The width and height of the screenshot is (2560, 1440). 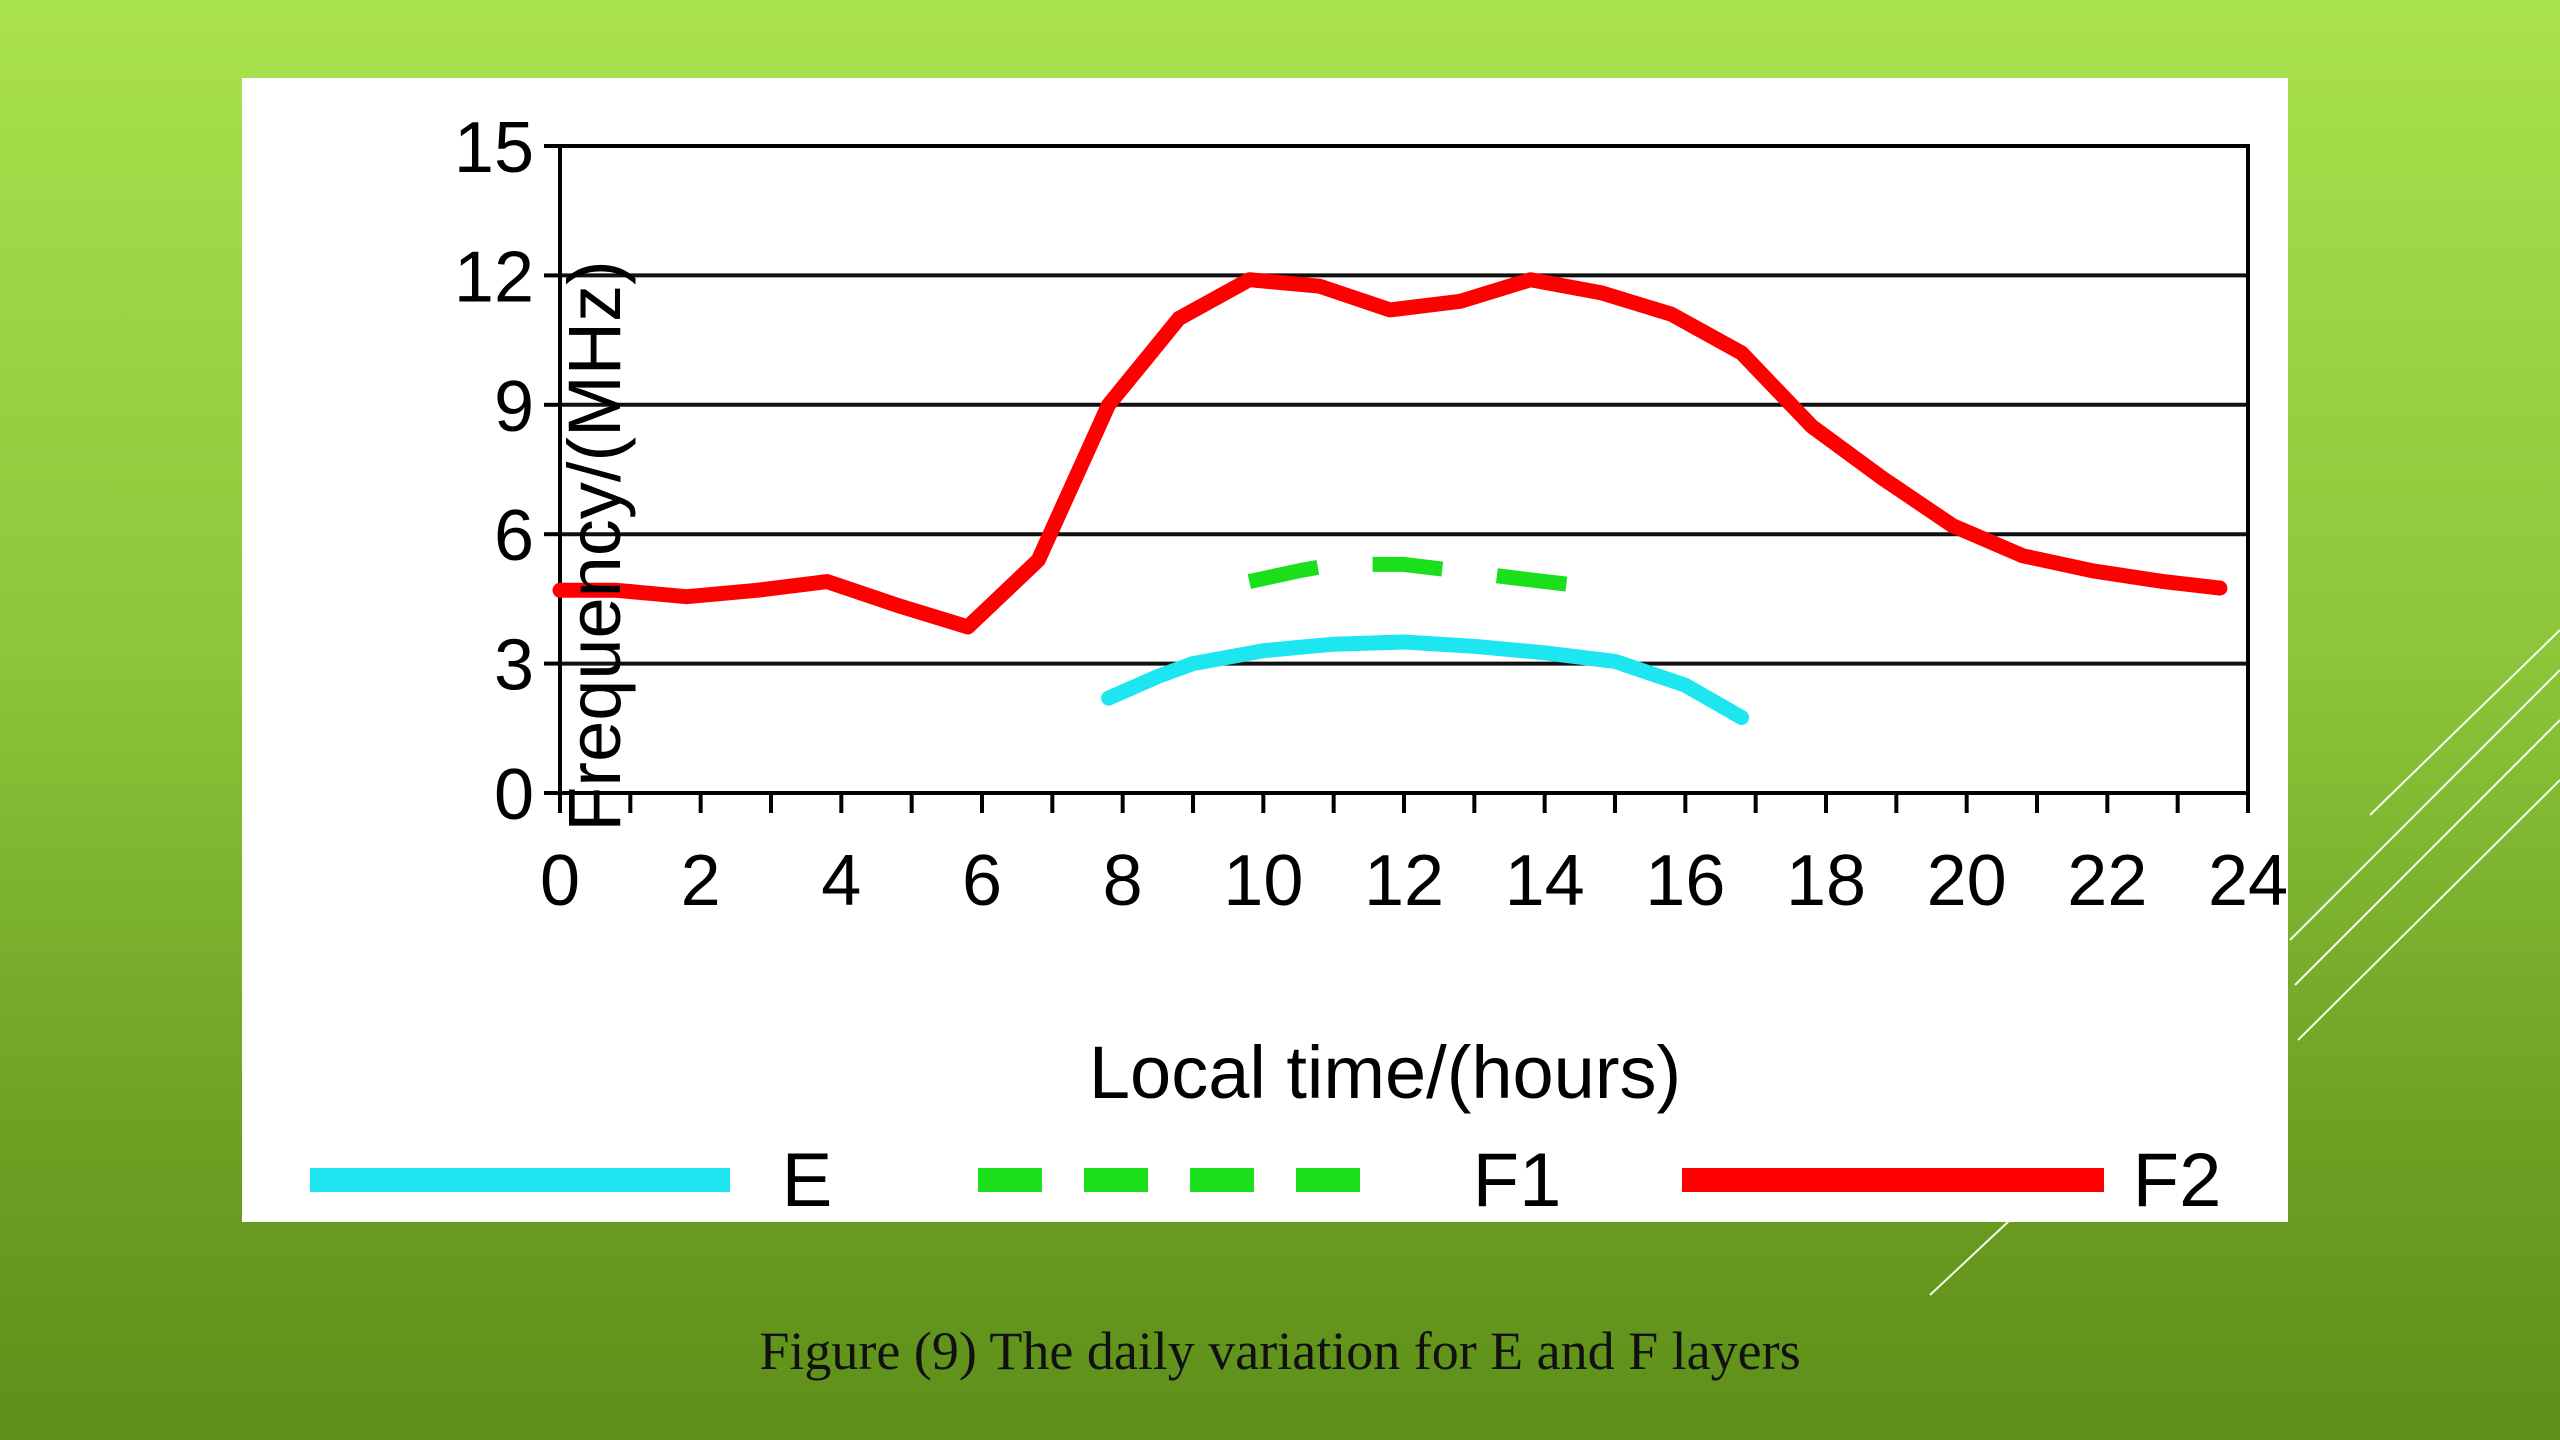 I want to click on x-tick-label: 4, so click(x=841, y=881).